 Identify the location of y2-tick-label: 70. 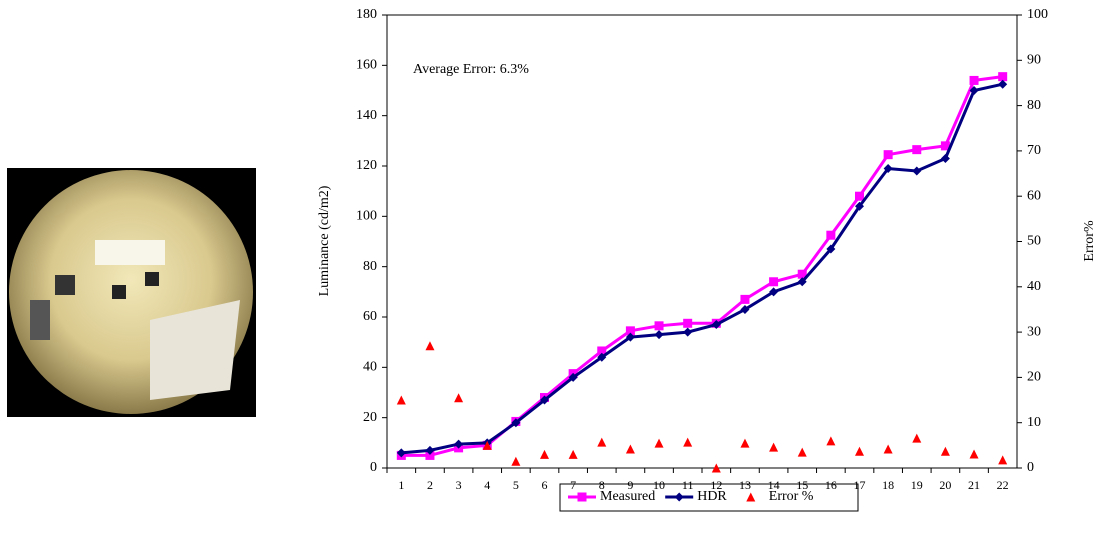
(1034, 150).